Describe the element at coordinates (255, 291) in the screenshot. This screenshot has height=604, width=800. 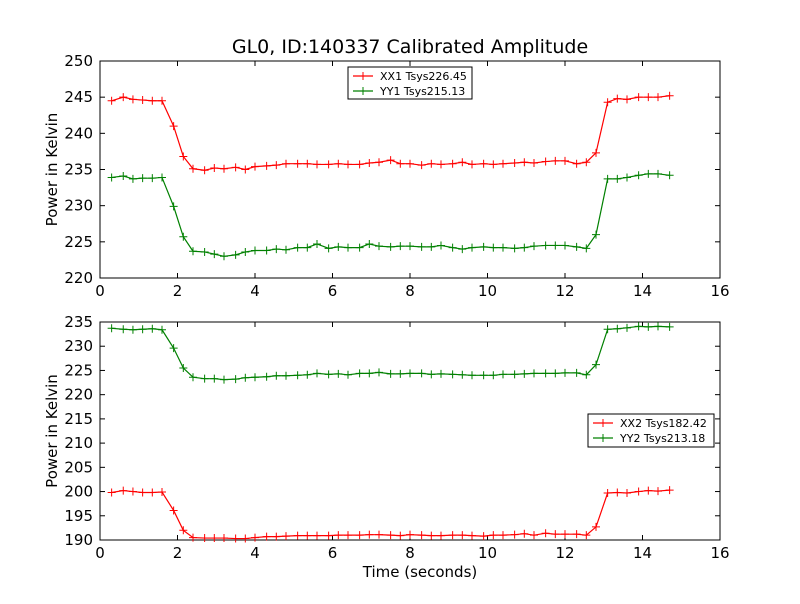
I see `x-tick-label: 4` at that location.